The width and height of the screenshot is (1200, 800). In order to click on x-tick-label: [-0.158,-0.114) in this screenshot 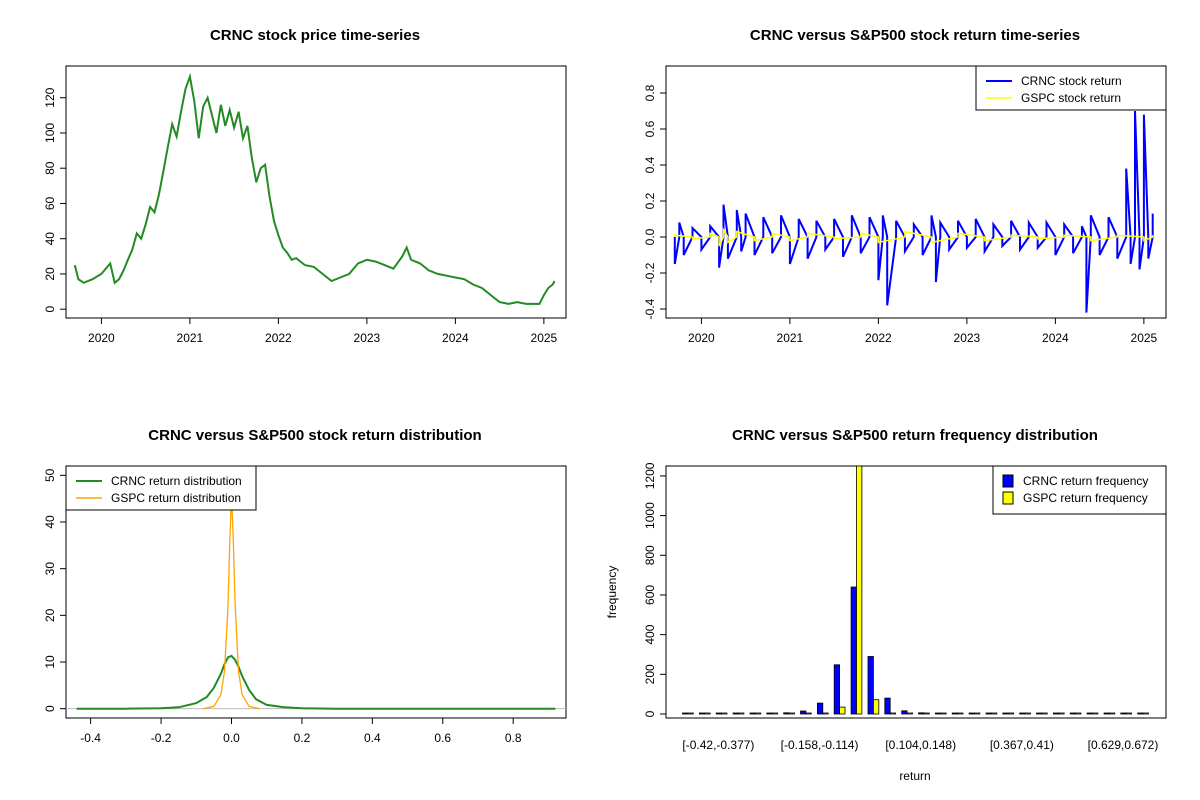, I will do `click(820, 745)`.